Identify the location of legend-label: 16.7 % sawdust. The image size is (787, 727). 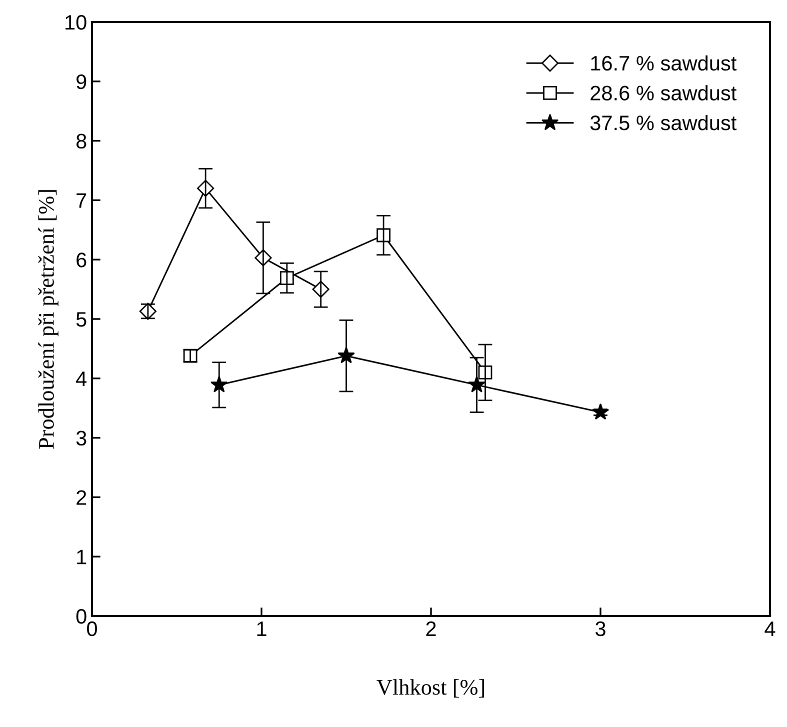
(664, 63).